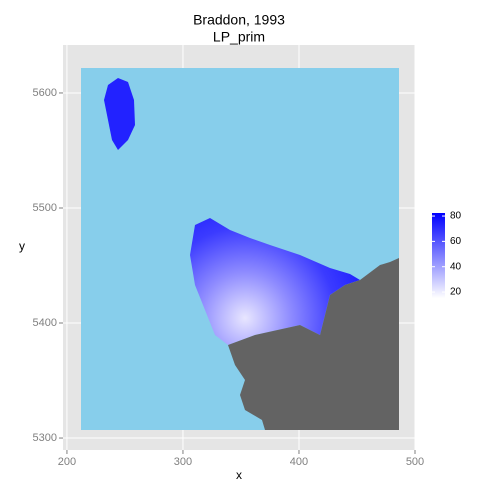  What do you see at coordinates (438, 255) in the screenshot?
I see `colorbar` at bounding box center [438, 255].